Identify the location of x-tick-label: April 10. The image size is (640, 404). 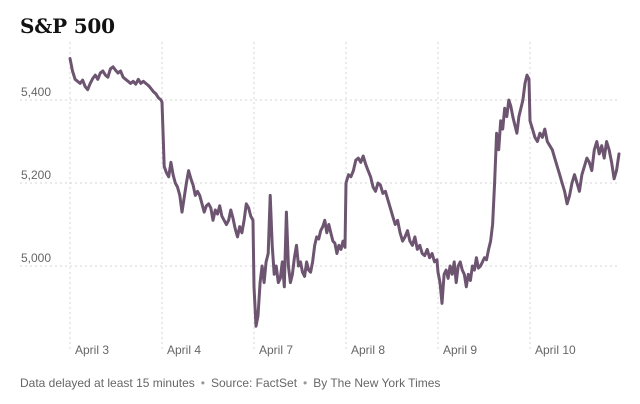
(555, 350).